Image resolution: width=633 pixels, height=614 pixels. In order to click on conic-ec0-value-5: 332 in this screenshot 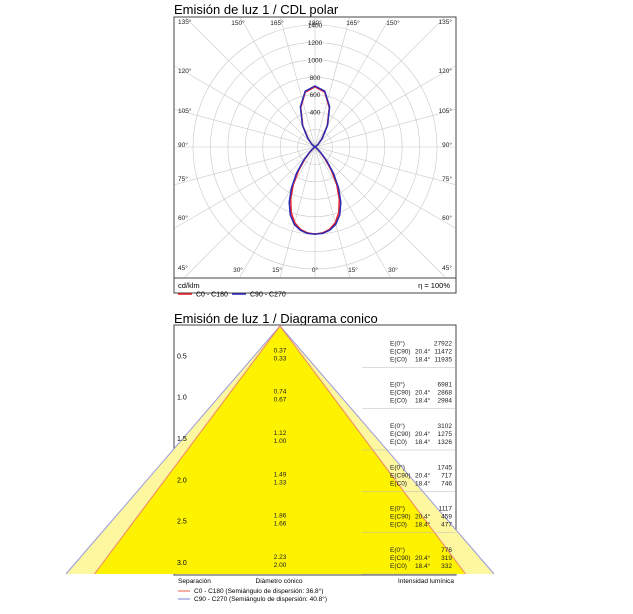, I will do `click(446, 566)`.